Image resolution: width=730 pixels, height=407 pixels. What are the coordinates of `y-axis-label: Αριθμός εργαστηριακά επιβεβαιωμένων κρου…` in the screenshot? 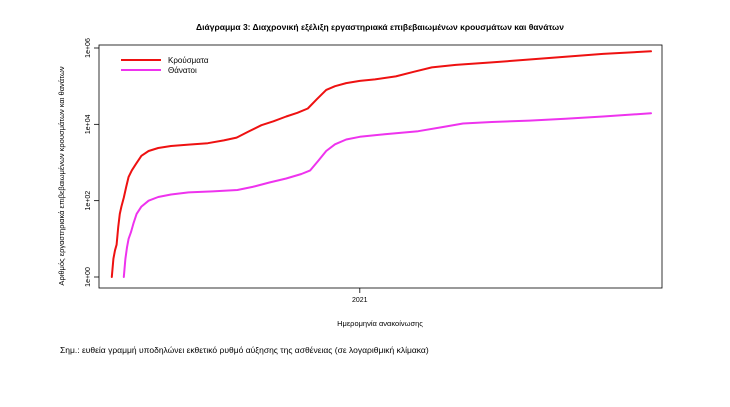 It's located at (61, 175).